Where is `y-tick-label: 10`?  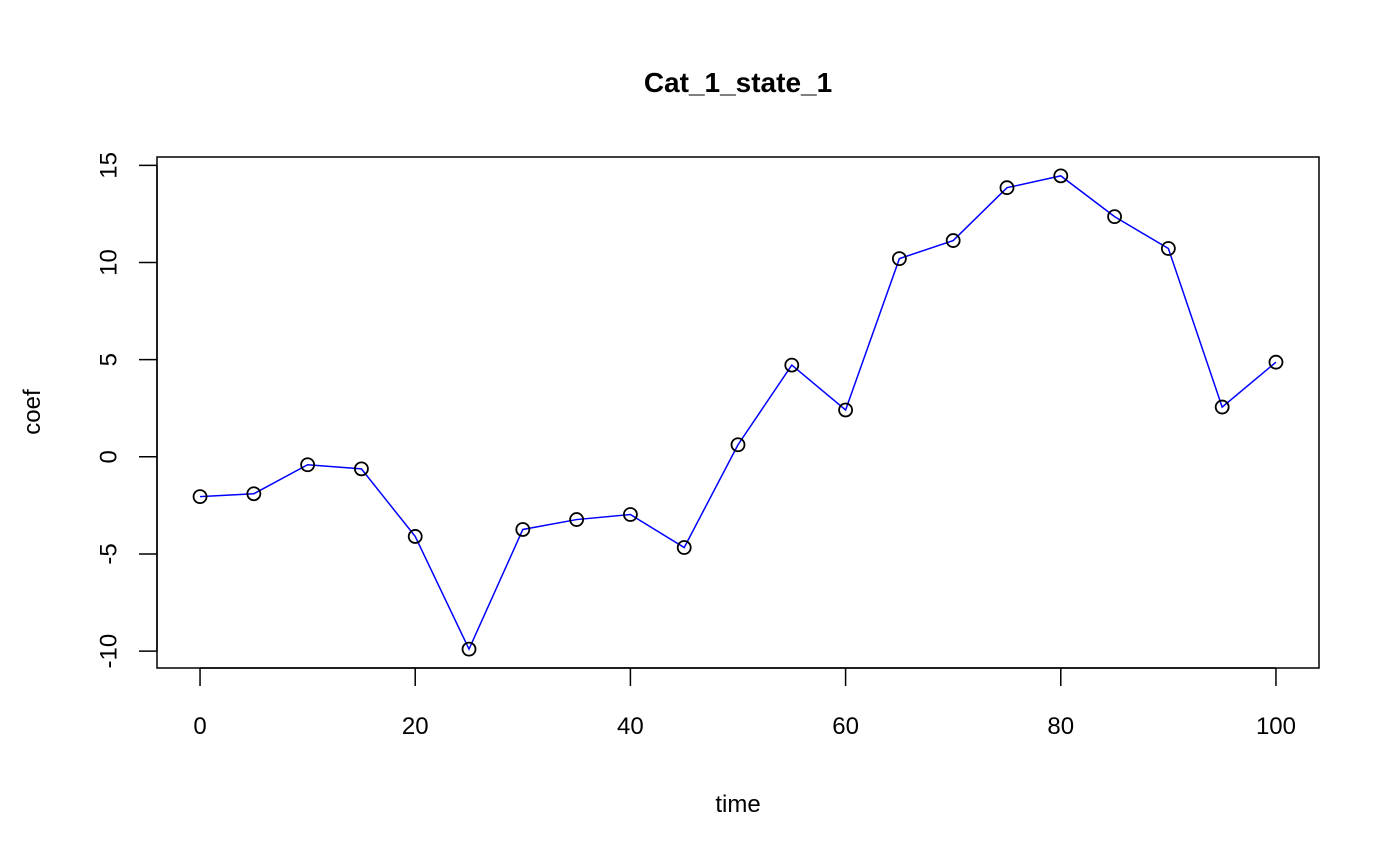
y-tick-label: 10 is located at coordinates (108, 262).